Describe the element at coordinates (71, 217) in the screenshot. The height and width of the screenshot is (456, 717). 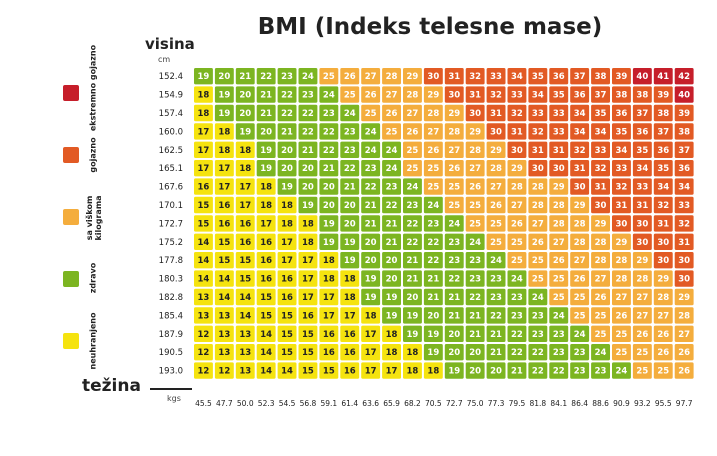
I see `legend-swatch-sa-viskom` at that location.